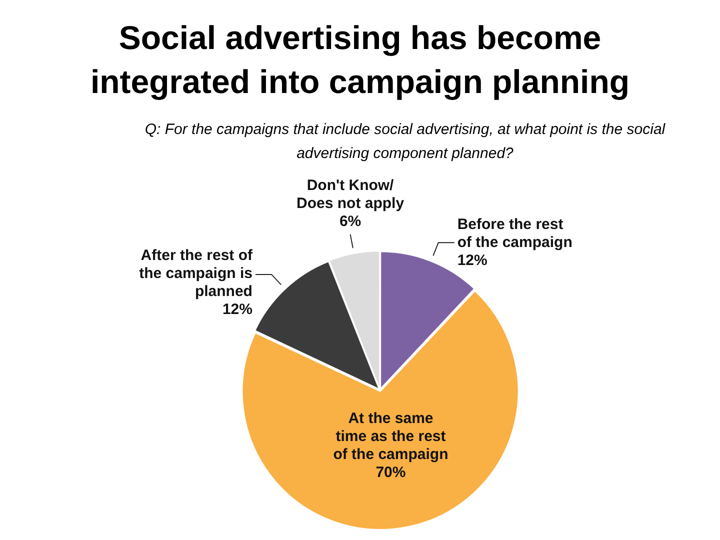  Describe the element at coordinates (351, 195) in the screenshot. I see `slice-label: Don't Know/ Does not apply` at that location.